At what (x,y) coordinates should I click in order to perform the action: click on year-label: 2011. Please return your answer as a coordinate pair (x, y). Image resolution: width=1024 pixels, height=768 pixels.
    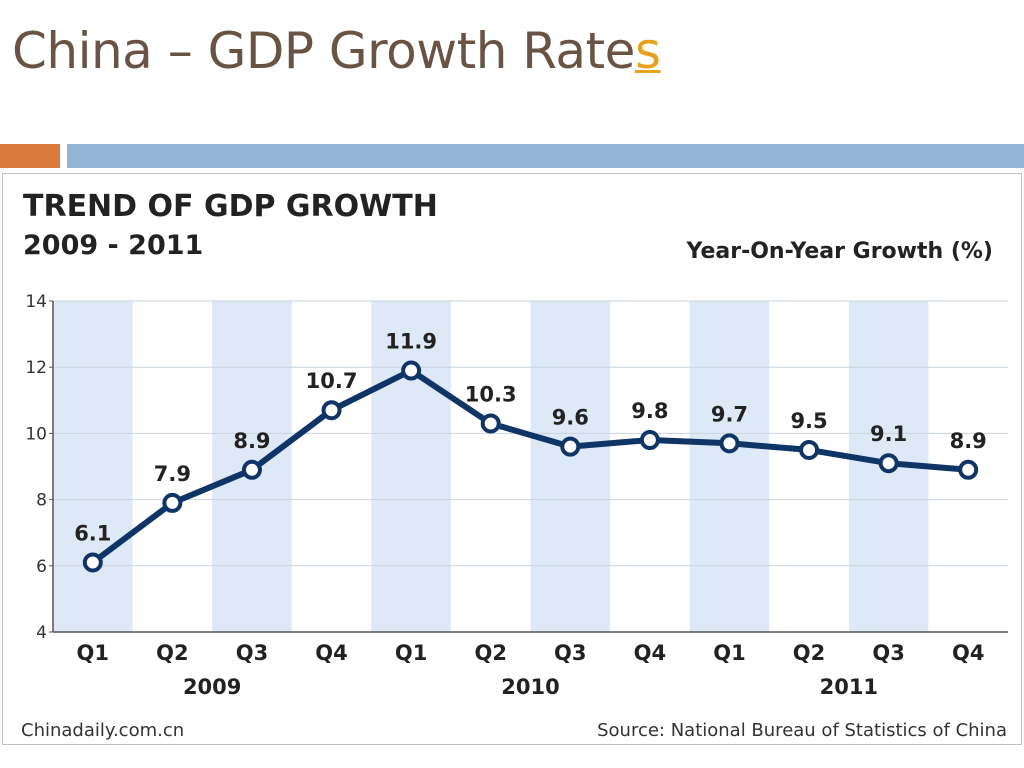
    Looking at the image, I should click on (849, 687).